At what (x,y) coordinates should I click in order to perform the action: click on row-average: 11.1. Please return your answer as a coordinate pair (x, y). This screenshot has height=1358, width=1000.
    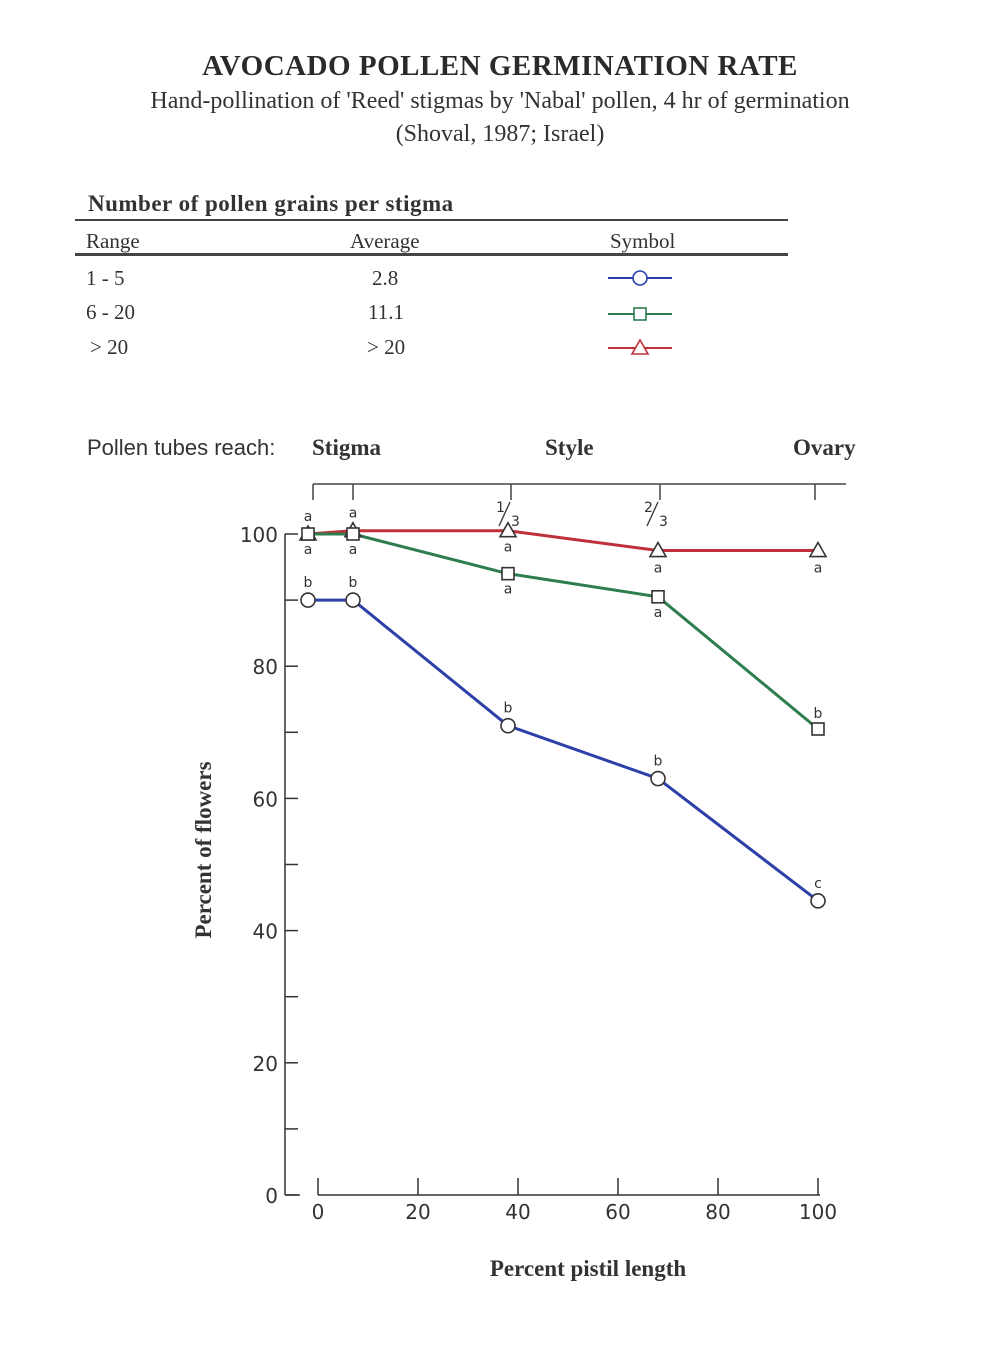
    Looking at the image, I should click on (386, 312).